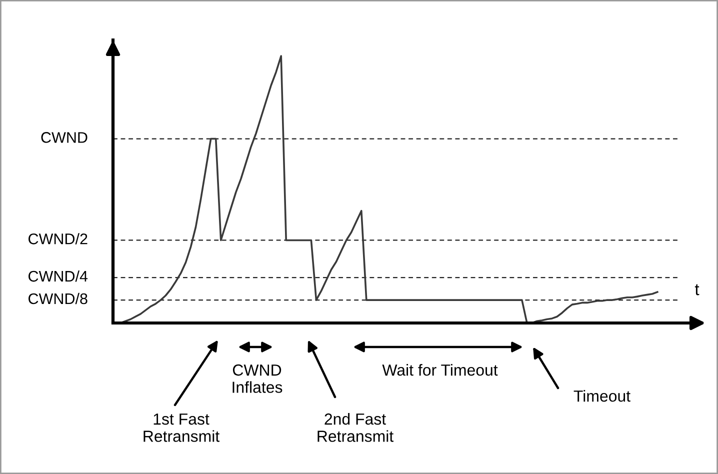 The width and height of the screenshot is (718, 474). What do you see at coordinates (182, 428) in the screenshot?
I see `text: 1st Fast Retransmit` at bounding box center [182, 428].